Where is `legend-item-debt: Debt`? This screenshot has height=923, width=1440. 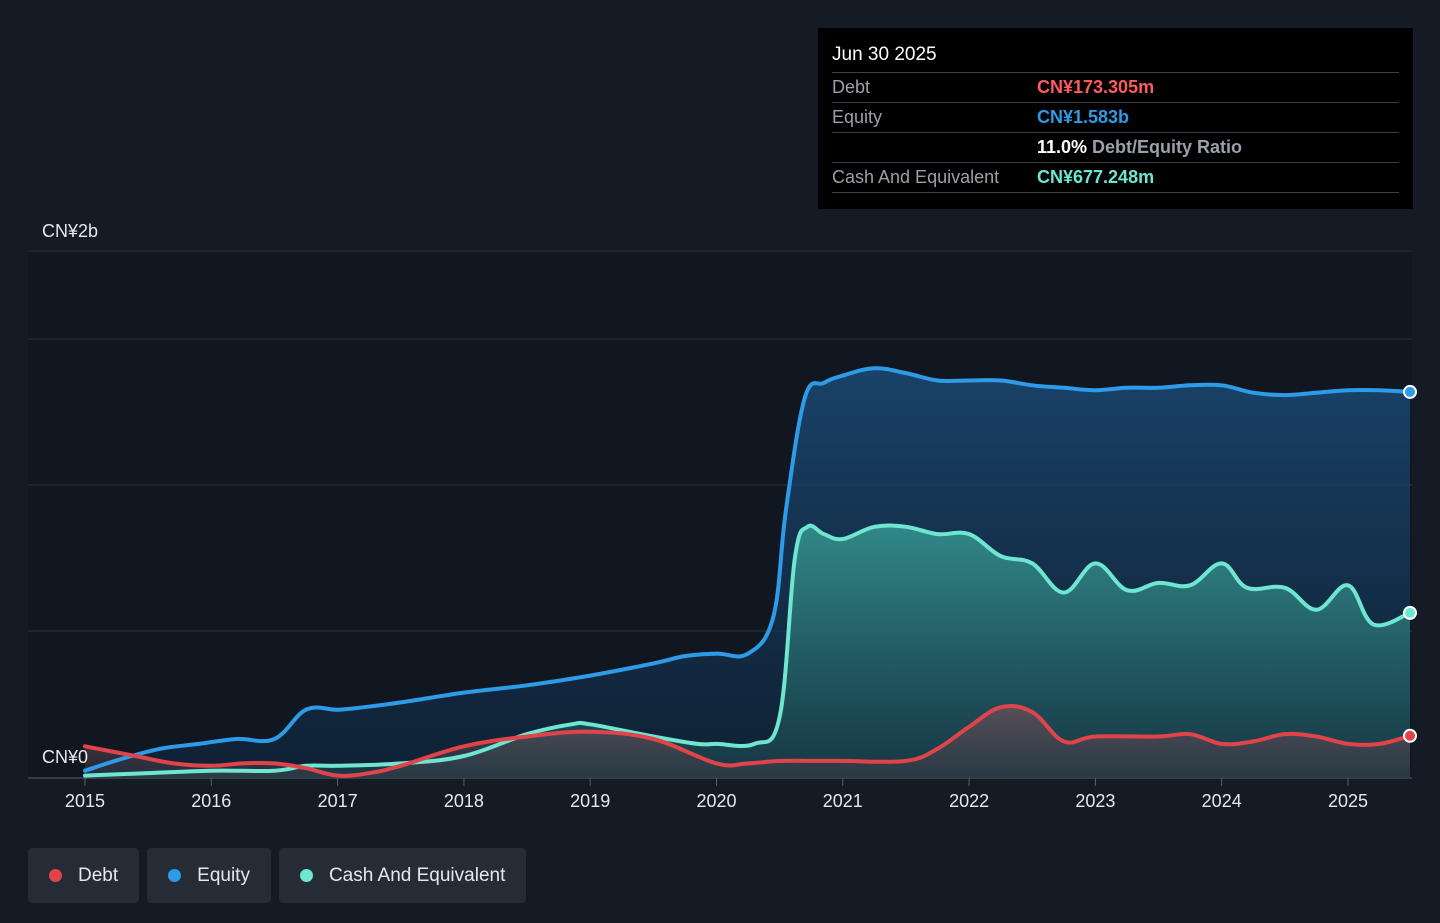
legend-item-debt: Debt is located at coordinates (84, 875).